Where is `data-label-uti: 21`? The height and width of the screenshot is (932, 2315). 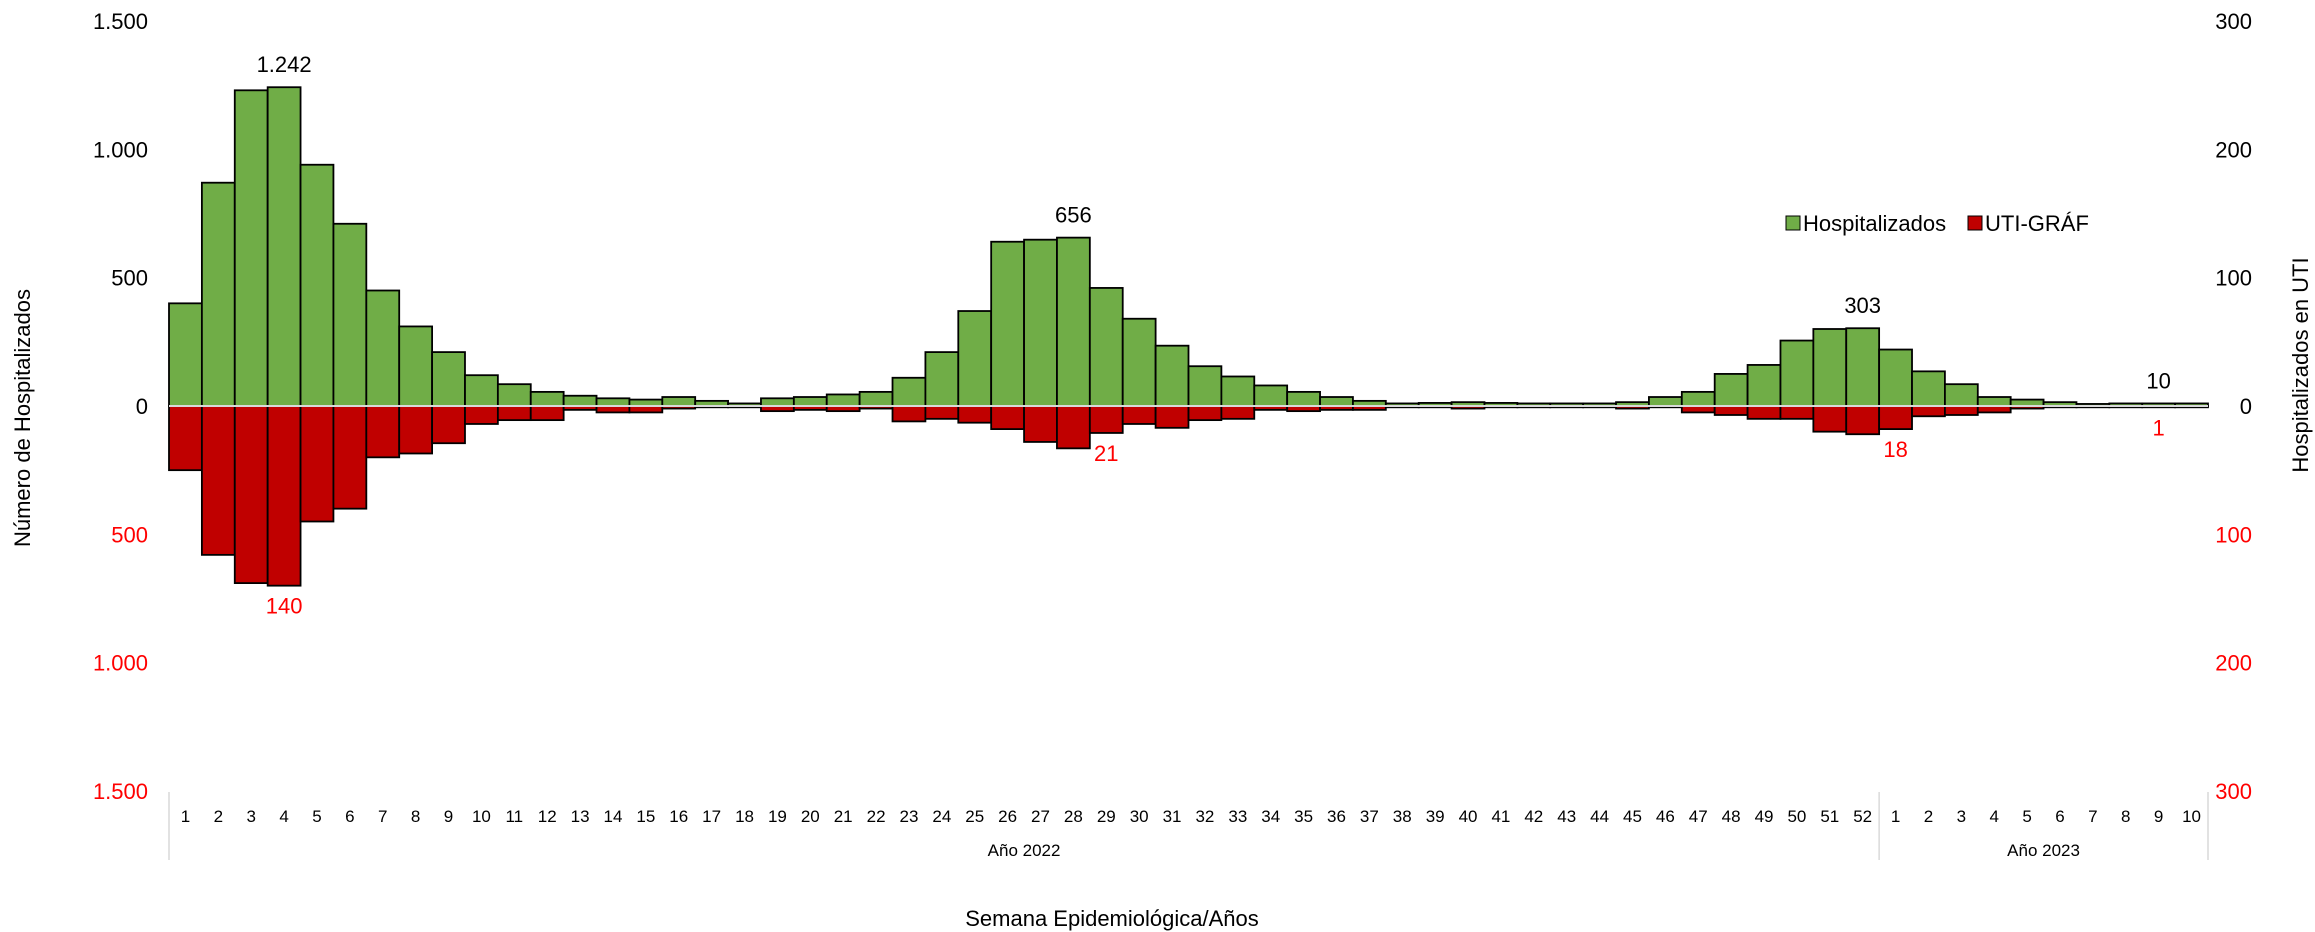
data-label-uti: 21 is located at coordinates (1106, 453).